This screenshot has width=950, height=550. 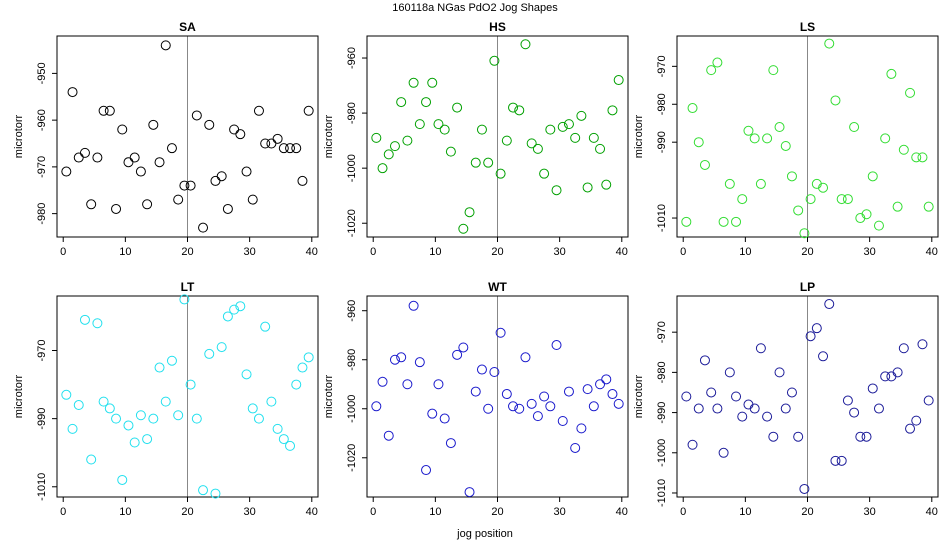 What do you see at coordinates (484, 534) in the screenshot?
I see `x-axis-label: jog position` at bounding box center [484, 534].